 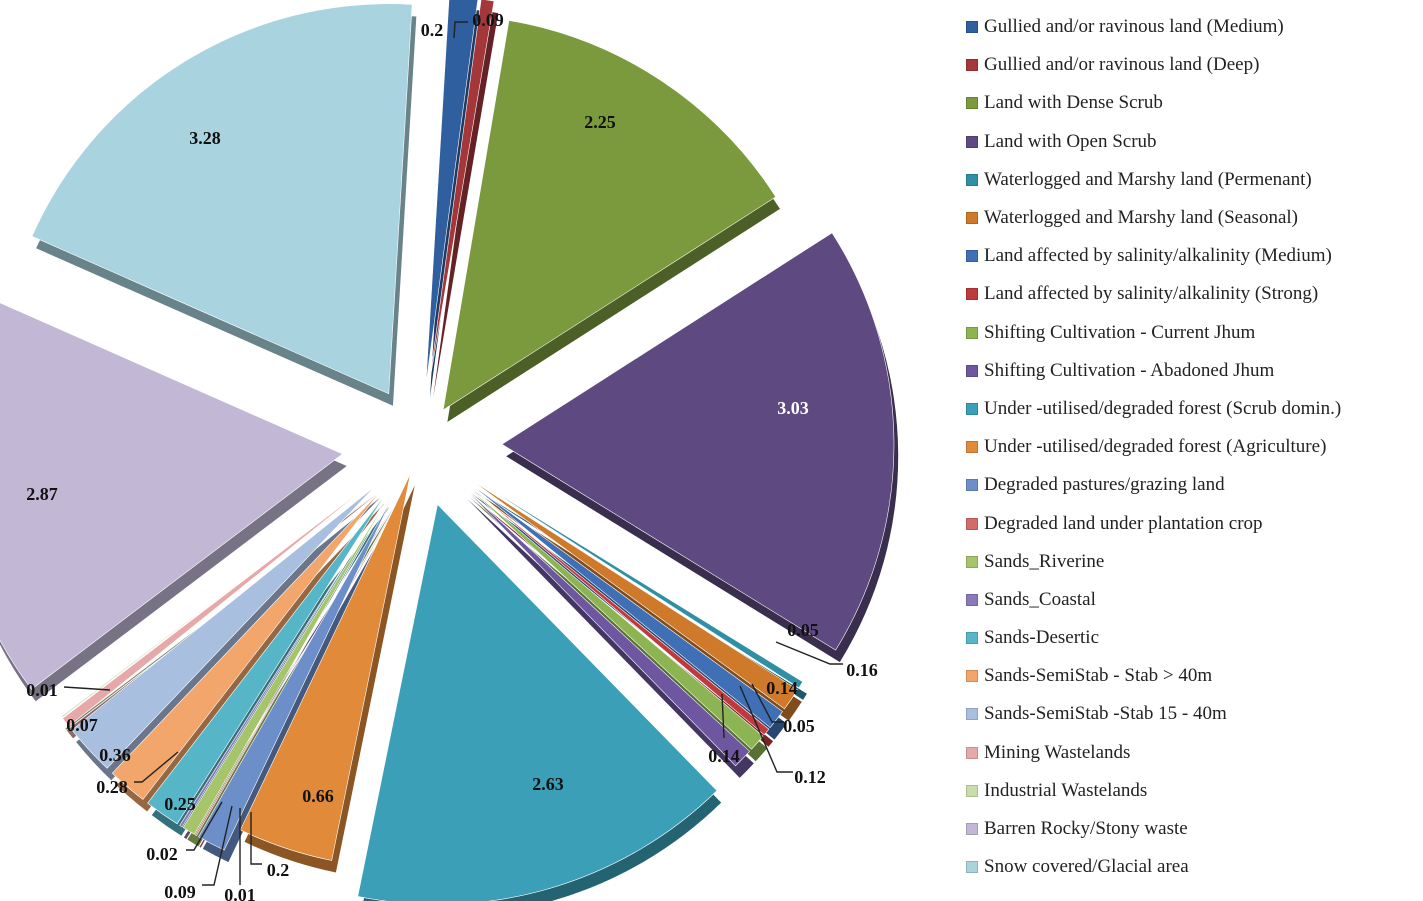 What do you see at coordinates (488, 20) in the screenshot?
I see `data-label-gullied-and-or-ravinous-land-deep: 0.09` at bounding box center [488, 20].